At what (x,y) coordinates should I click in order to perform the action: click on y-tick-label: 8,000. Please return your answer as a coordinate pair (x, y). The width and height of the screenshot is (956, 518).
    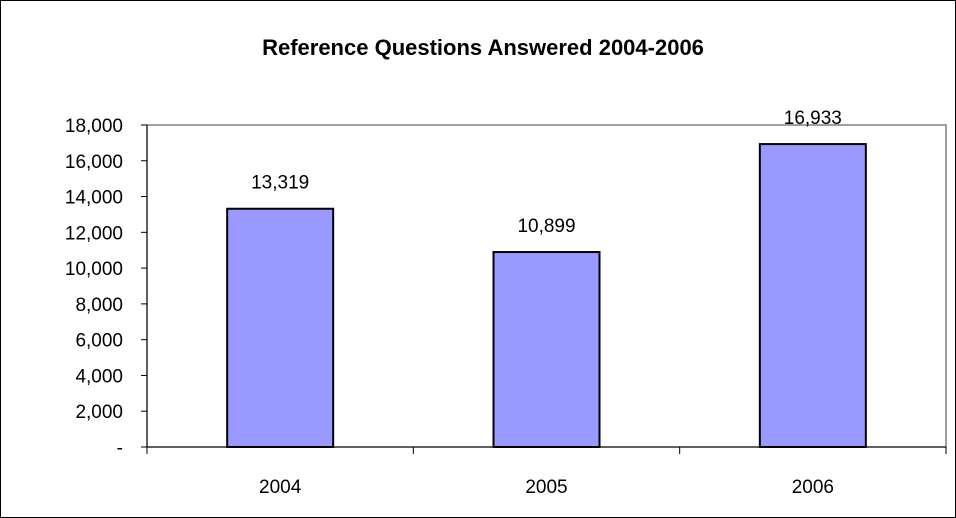
    Looking at the image, I should click on (99, 305).